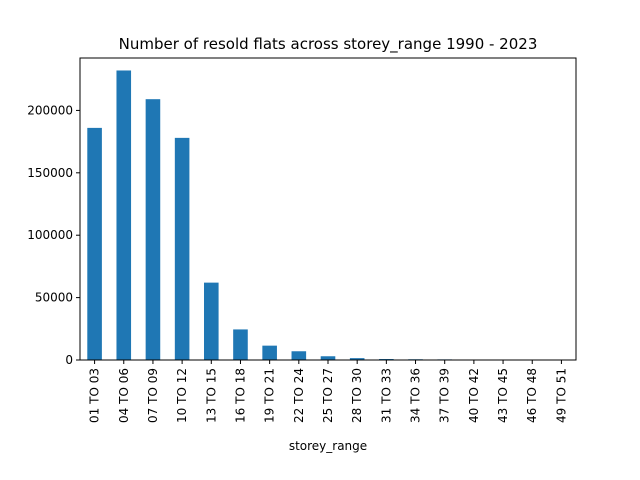  I want to click on x-axis-label: storey_range, so click(328, 446).